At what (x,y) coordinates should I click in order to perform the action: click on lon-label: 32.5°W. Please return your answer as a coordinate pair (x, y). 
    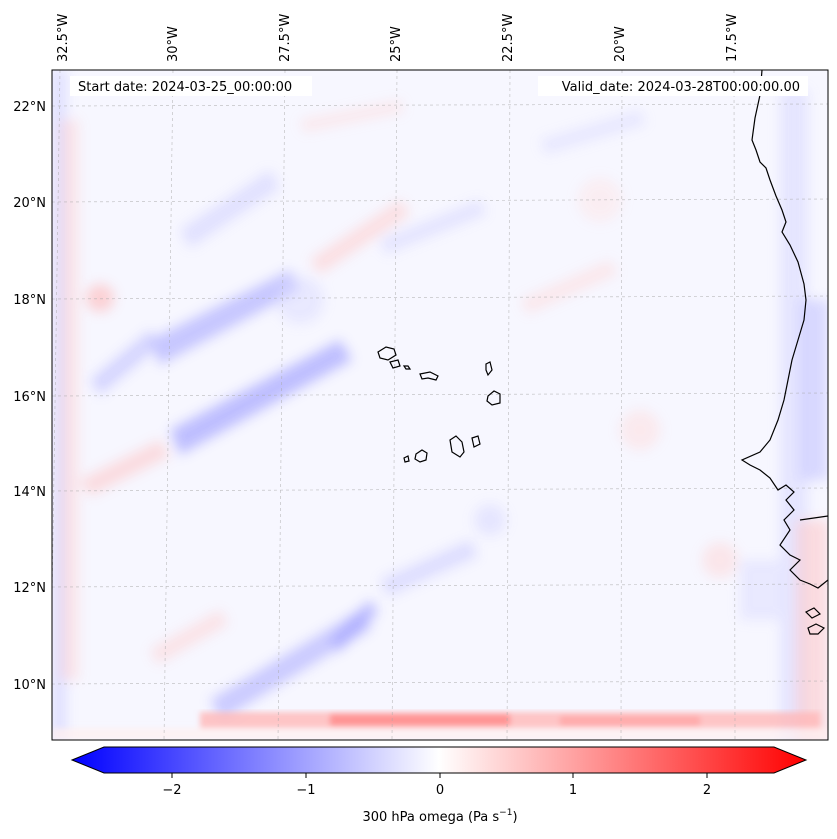
    Looking at the image, I should click on (63, 38).